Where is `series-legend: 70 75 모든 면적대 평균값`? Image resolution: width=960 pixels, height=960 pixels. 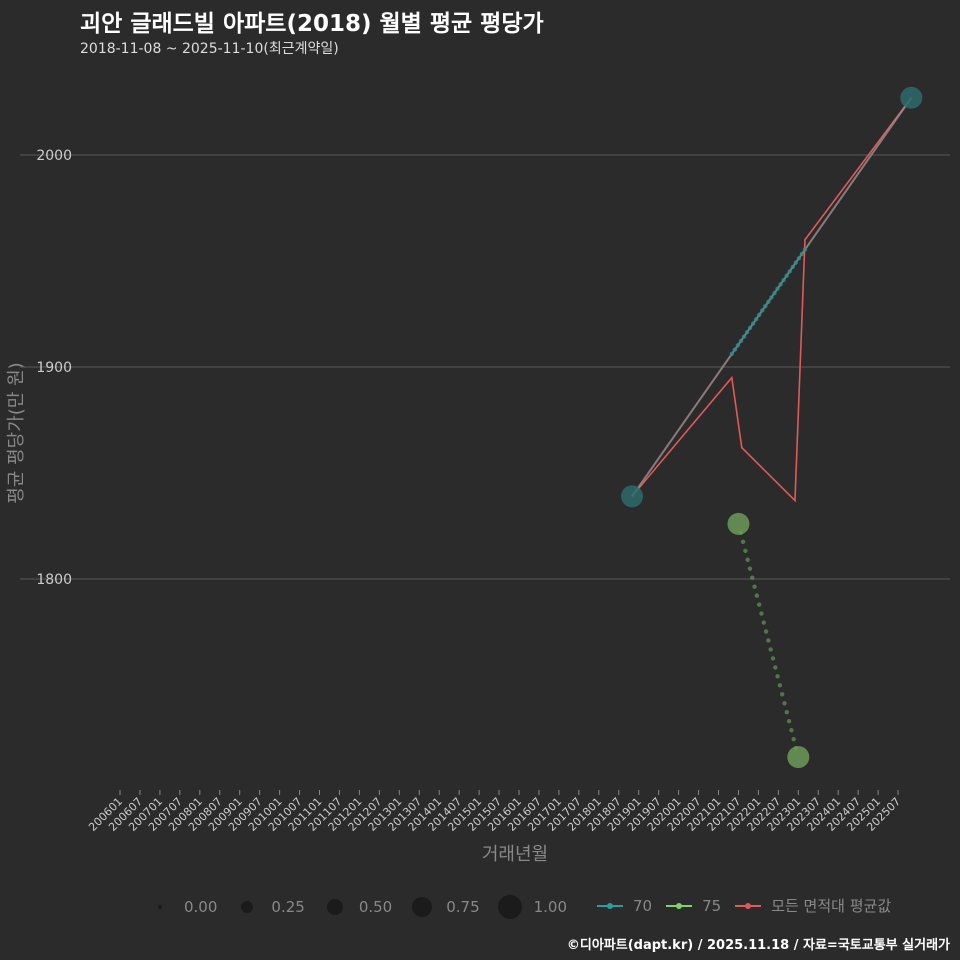
series-legend: 70 75 모든 면적대 평균값 is located at coordinates (751, 905).